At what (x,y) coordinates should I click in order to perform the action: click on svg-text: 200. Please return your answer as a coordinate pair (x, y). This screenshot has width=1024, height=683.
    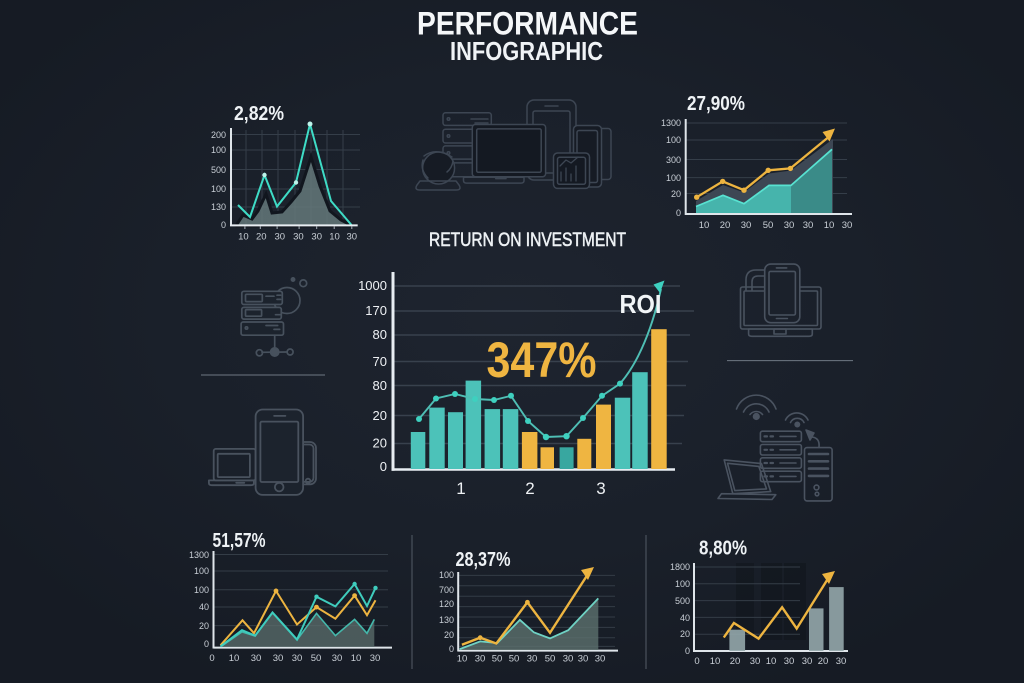
    Looking at the image, I should click on (218, 135).